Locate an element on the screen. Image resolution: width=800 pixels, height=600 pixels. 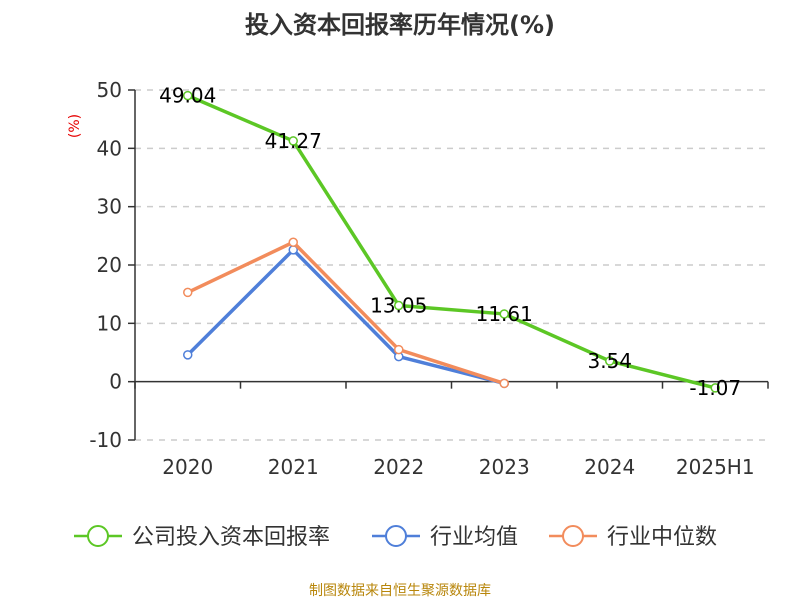
legend-label: 公司投入资本回报率 is located at coordinates (231, 537).